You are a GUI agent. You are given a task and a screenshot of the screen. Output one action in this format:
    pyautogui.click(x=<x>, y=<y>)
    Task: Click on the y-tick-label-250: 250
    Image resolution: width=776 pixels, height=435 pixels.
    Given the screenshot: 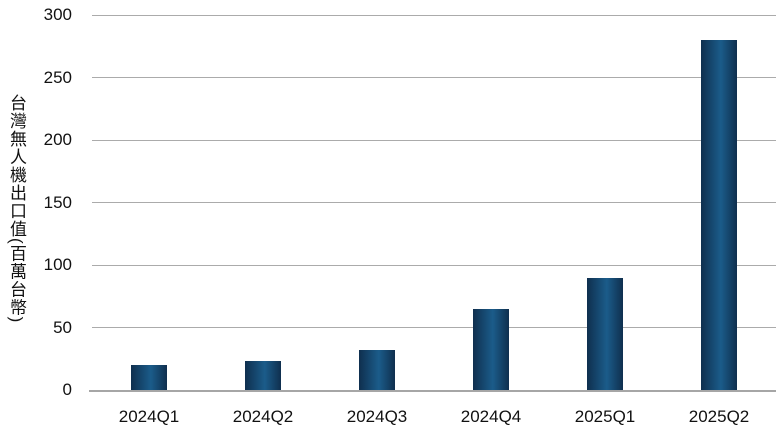 What is the action you would take?
    pyautogui.click(x=57, y=77)
    